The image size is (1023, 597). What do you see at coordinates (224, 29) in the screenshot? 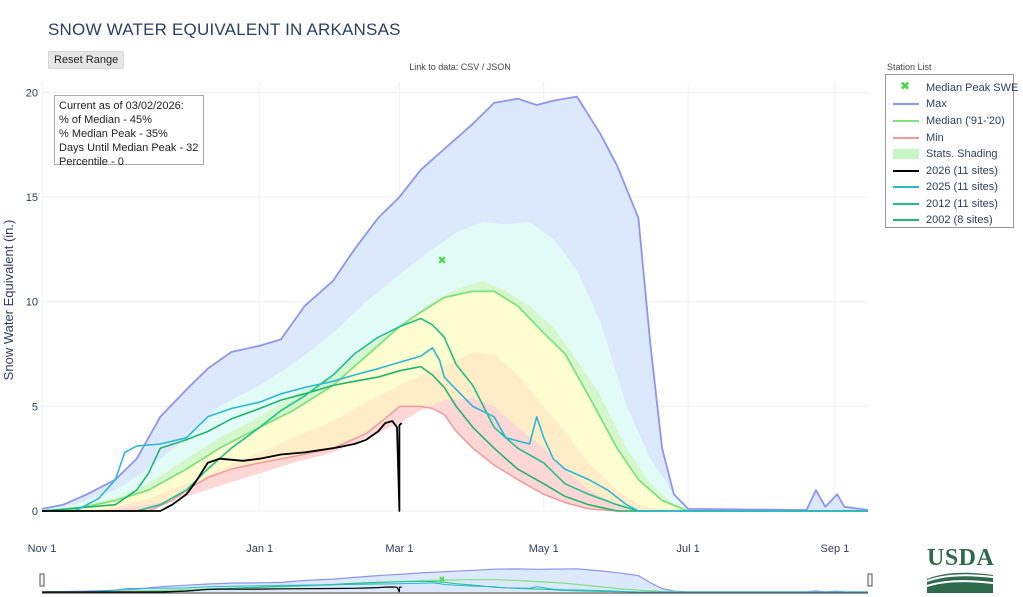
I see `chart-title: SNOW WATER EQUIVALENT IN ARKANSAS` at bounding box center [224, 29].